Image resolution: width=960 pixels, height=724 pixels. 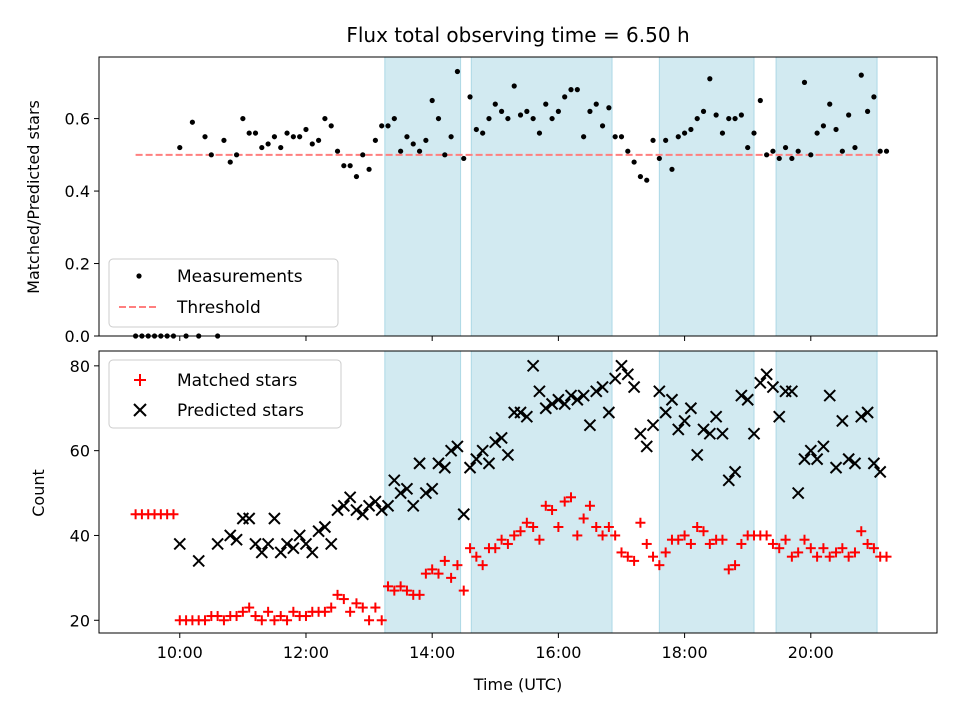 I want to click on top-y-tick-label: 0.0, so click(x=77, y=336).